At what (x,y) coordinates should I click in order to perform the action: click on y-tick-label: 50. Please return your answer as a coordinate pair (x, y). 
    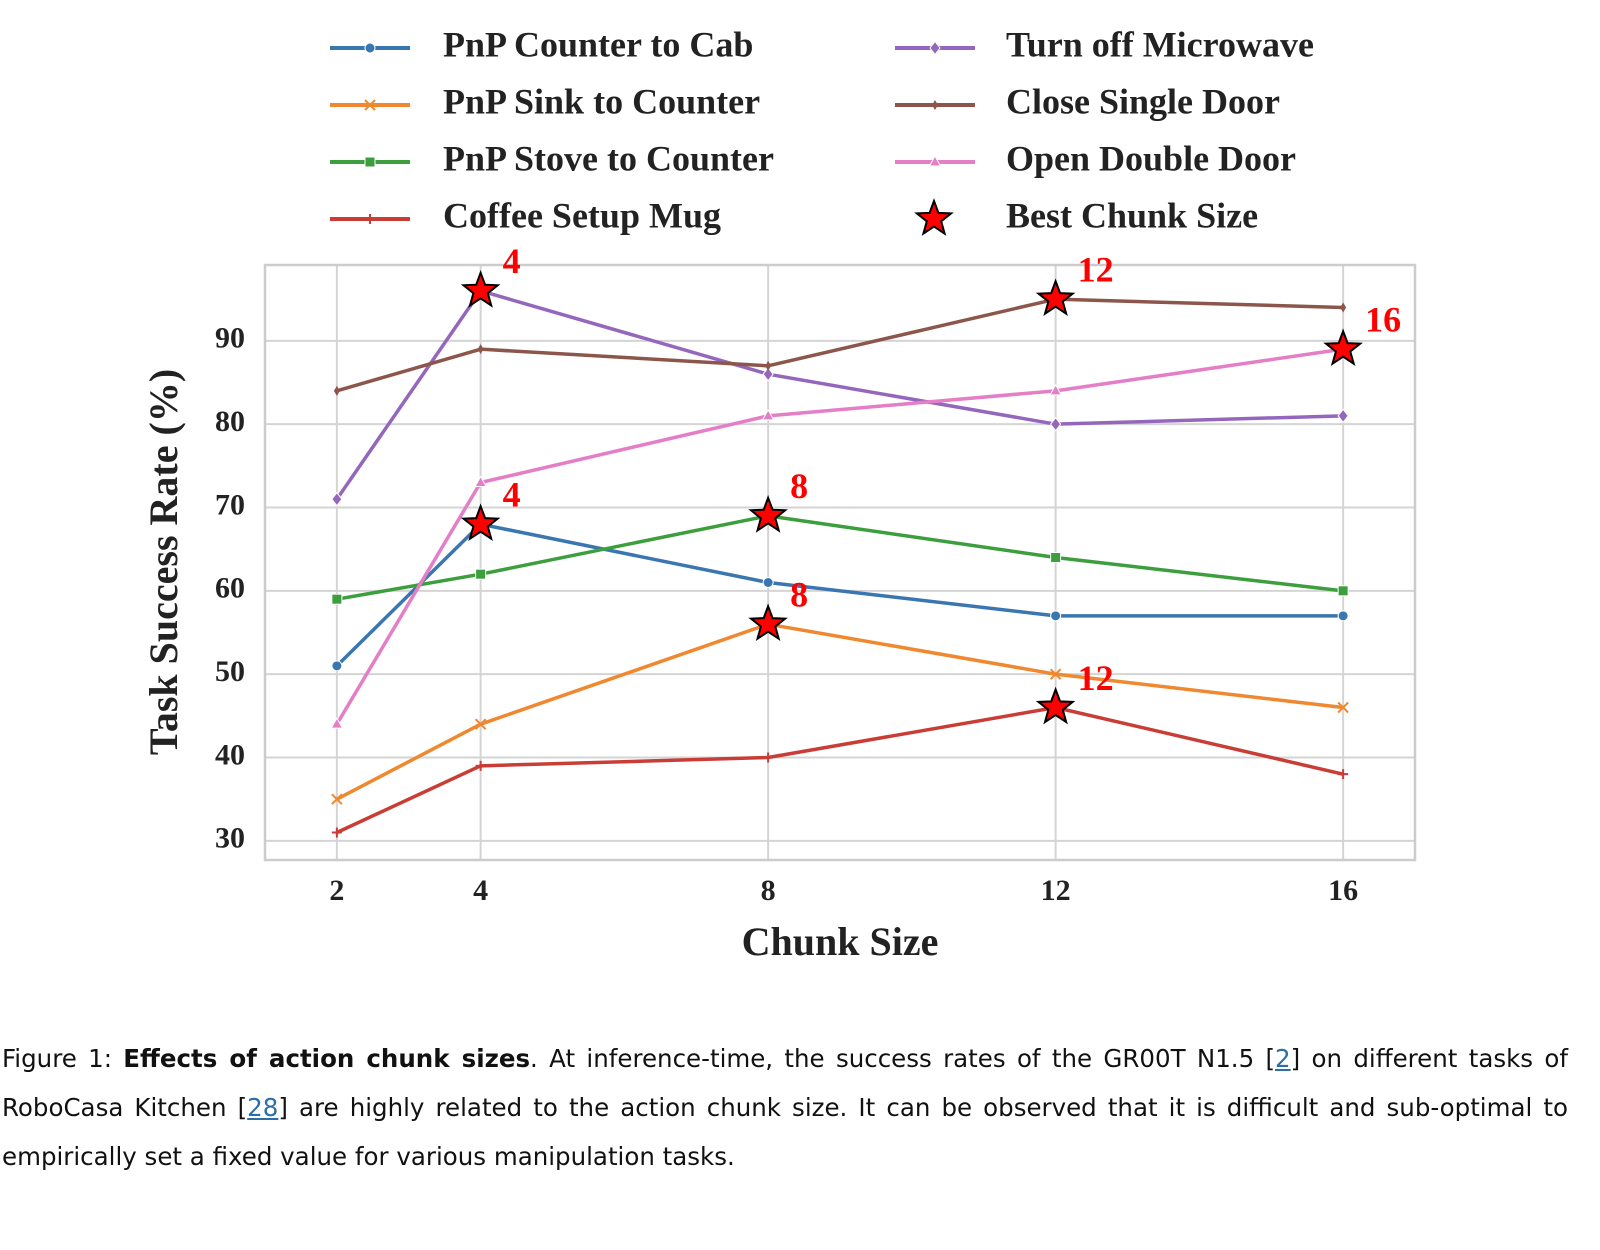
    Looking at the image, I should click on (230, 671).